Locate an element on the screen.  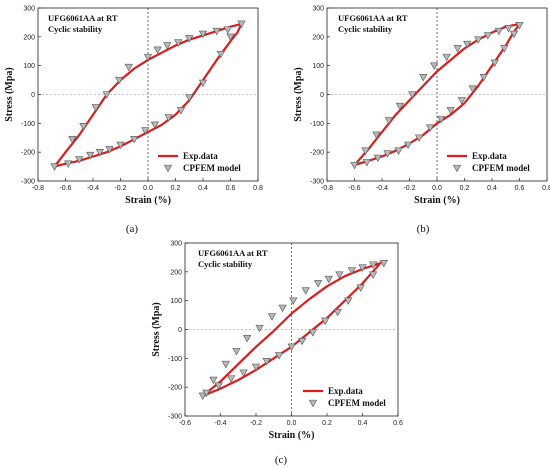
panel-label: (b) is located at coordinates (423, 229).